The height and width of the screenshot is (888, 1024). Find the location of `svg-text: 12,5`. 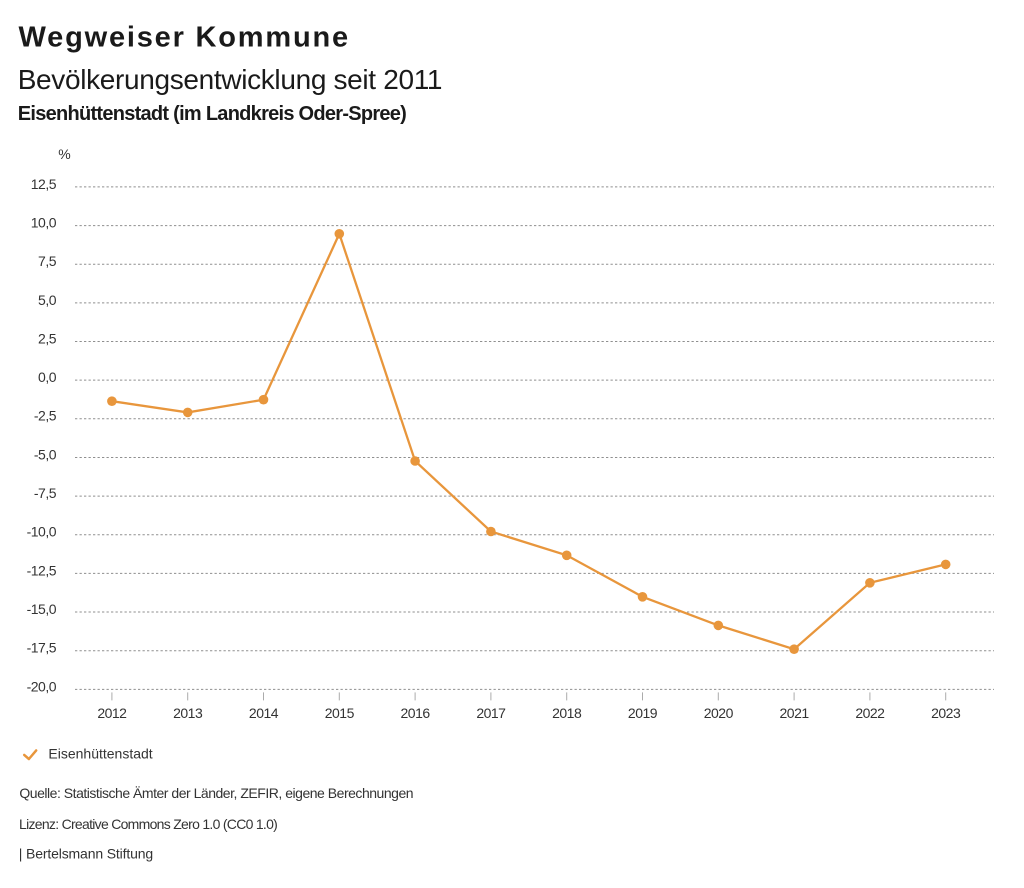

svg-text: 12,5 is located at coordinates (44, 184).